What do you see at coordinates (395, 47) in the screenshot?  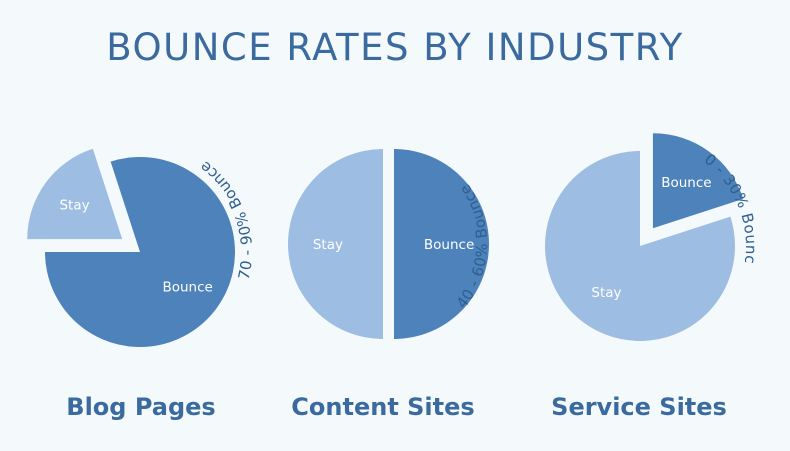 I see `page-title: BOUNCE RATES BY INDUSTRY` at bounding box center [395, 47].